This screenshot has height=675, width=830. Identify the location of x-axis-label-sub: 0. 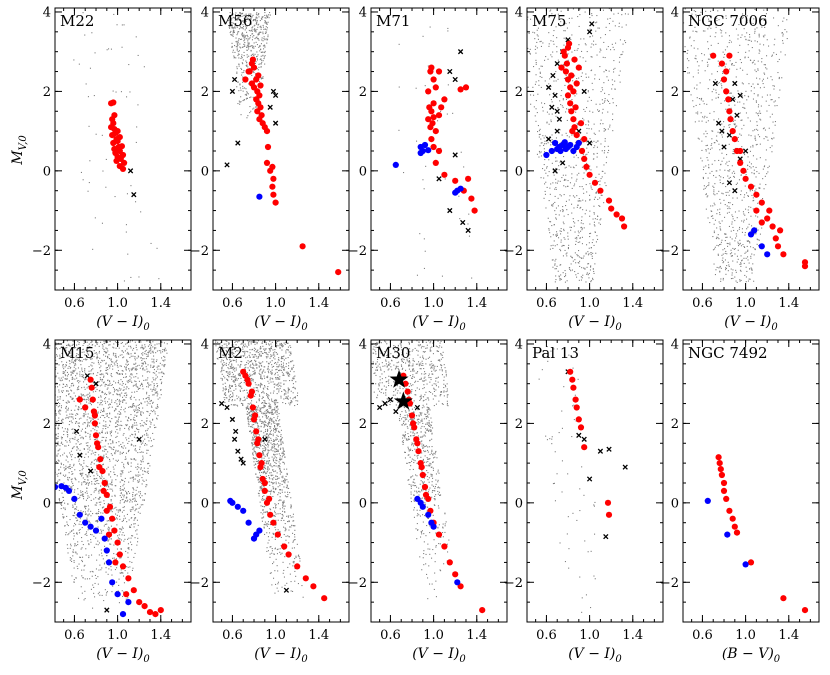
(462, 327).